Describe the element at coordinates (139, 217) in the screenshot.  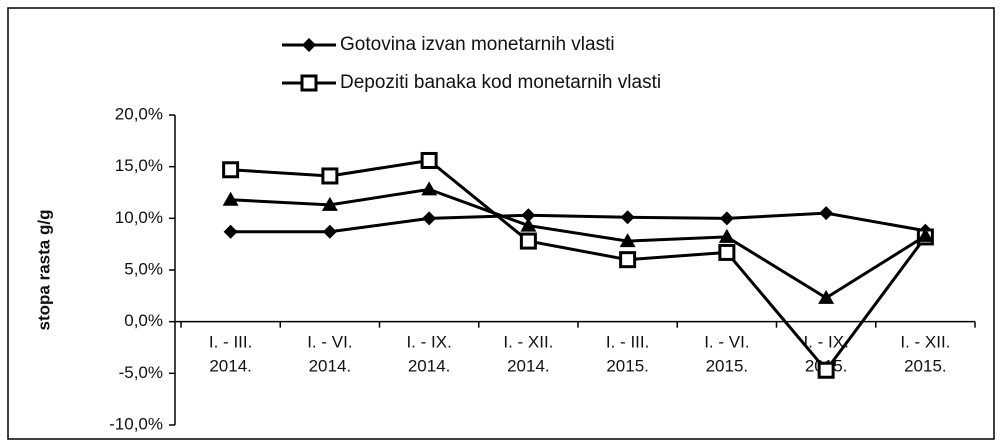
I see `y-tick-label: 10,0%` at that location.